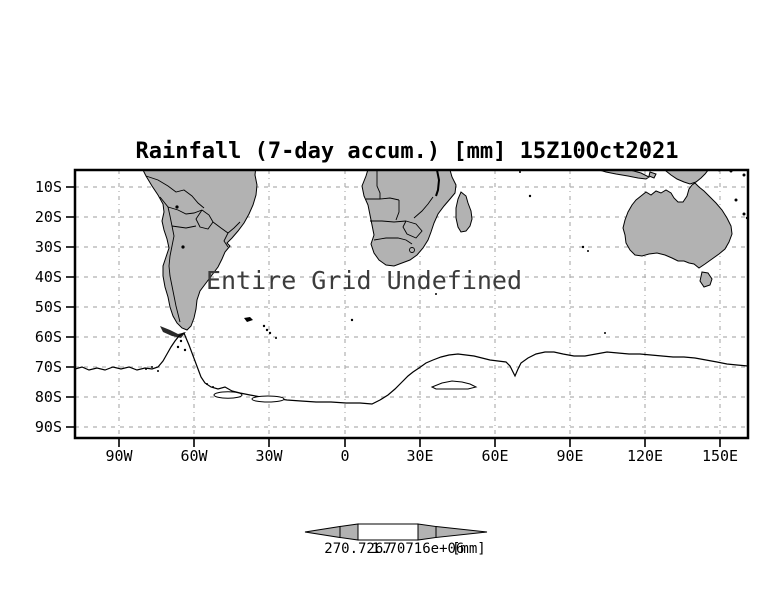  I want to click on south-america-landmass, so click(200, 254).